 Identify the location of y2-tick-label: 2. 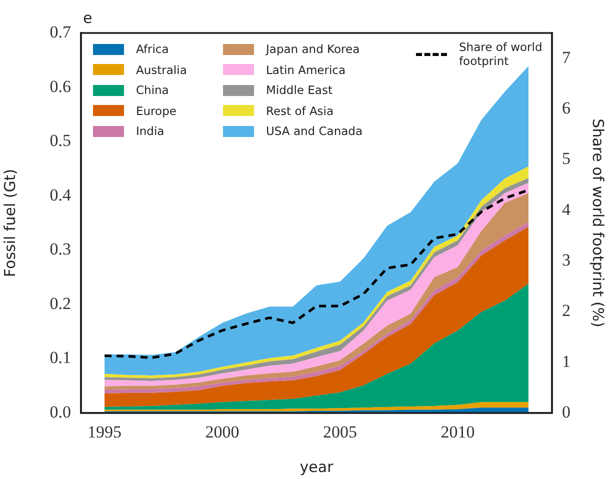
(566, 310).